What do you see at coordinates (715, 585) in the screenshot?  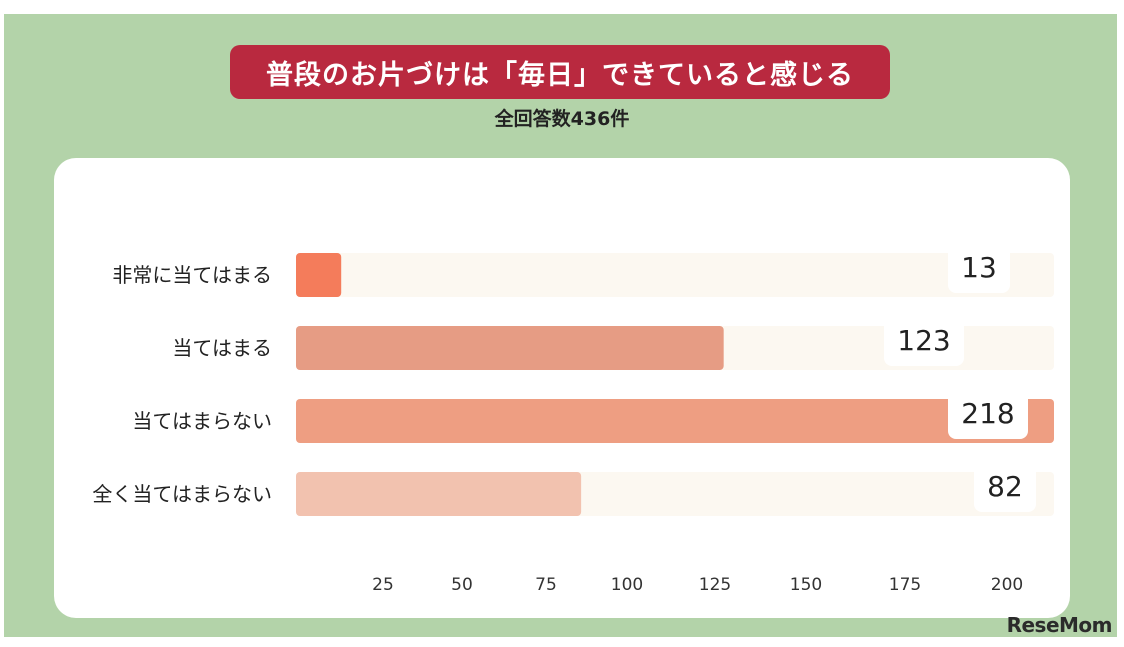 I see `x-tick-label: 125` at bounding box center [715, 585].